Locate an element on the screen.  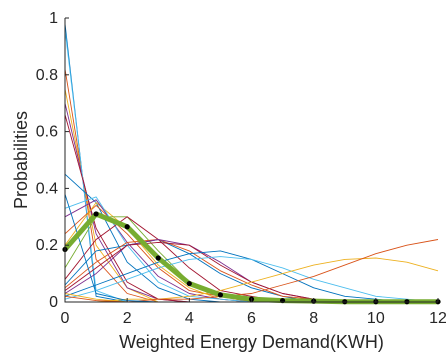
y-tick-label: 0.2 is located at coordinates (47, 245).